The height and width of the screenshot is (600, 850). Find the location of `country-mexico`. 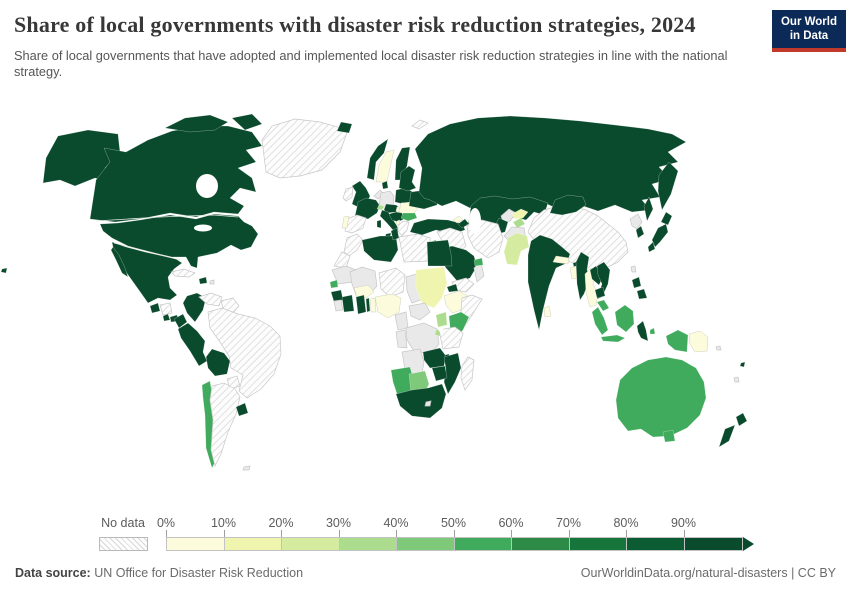

country-mexico is located at coordinates (147, 272).